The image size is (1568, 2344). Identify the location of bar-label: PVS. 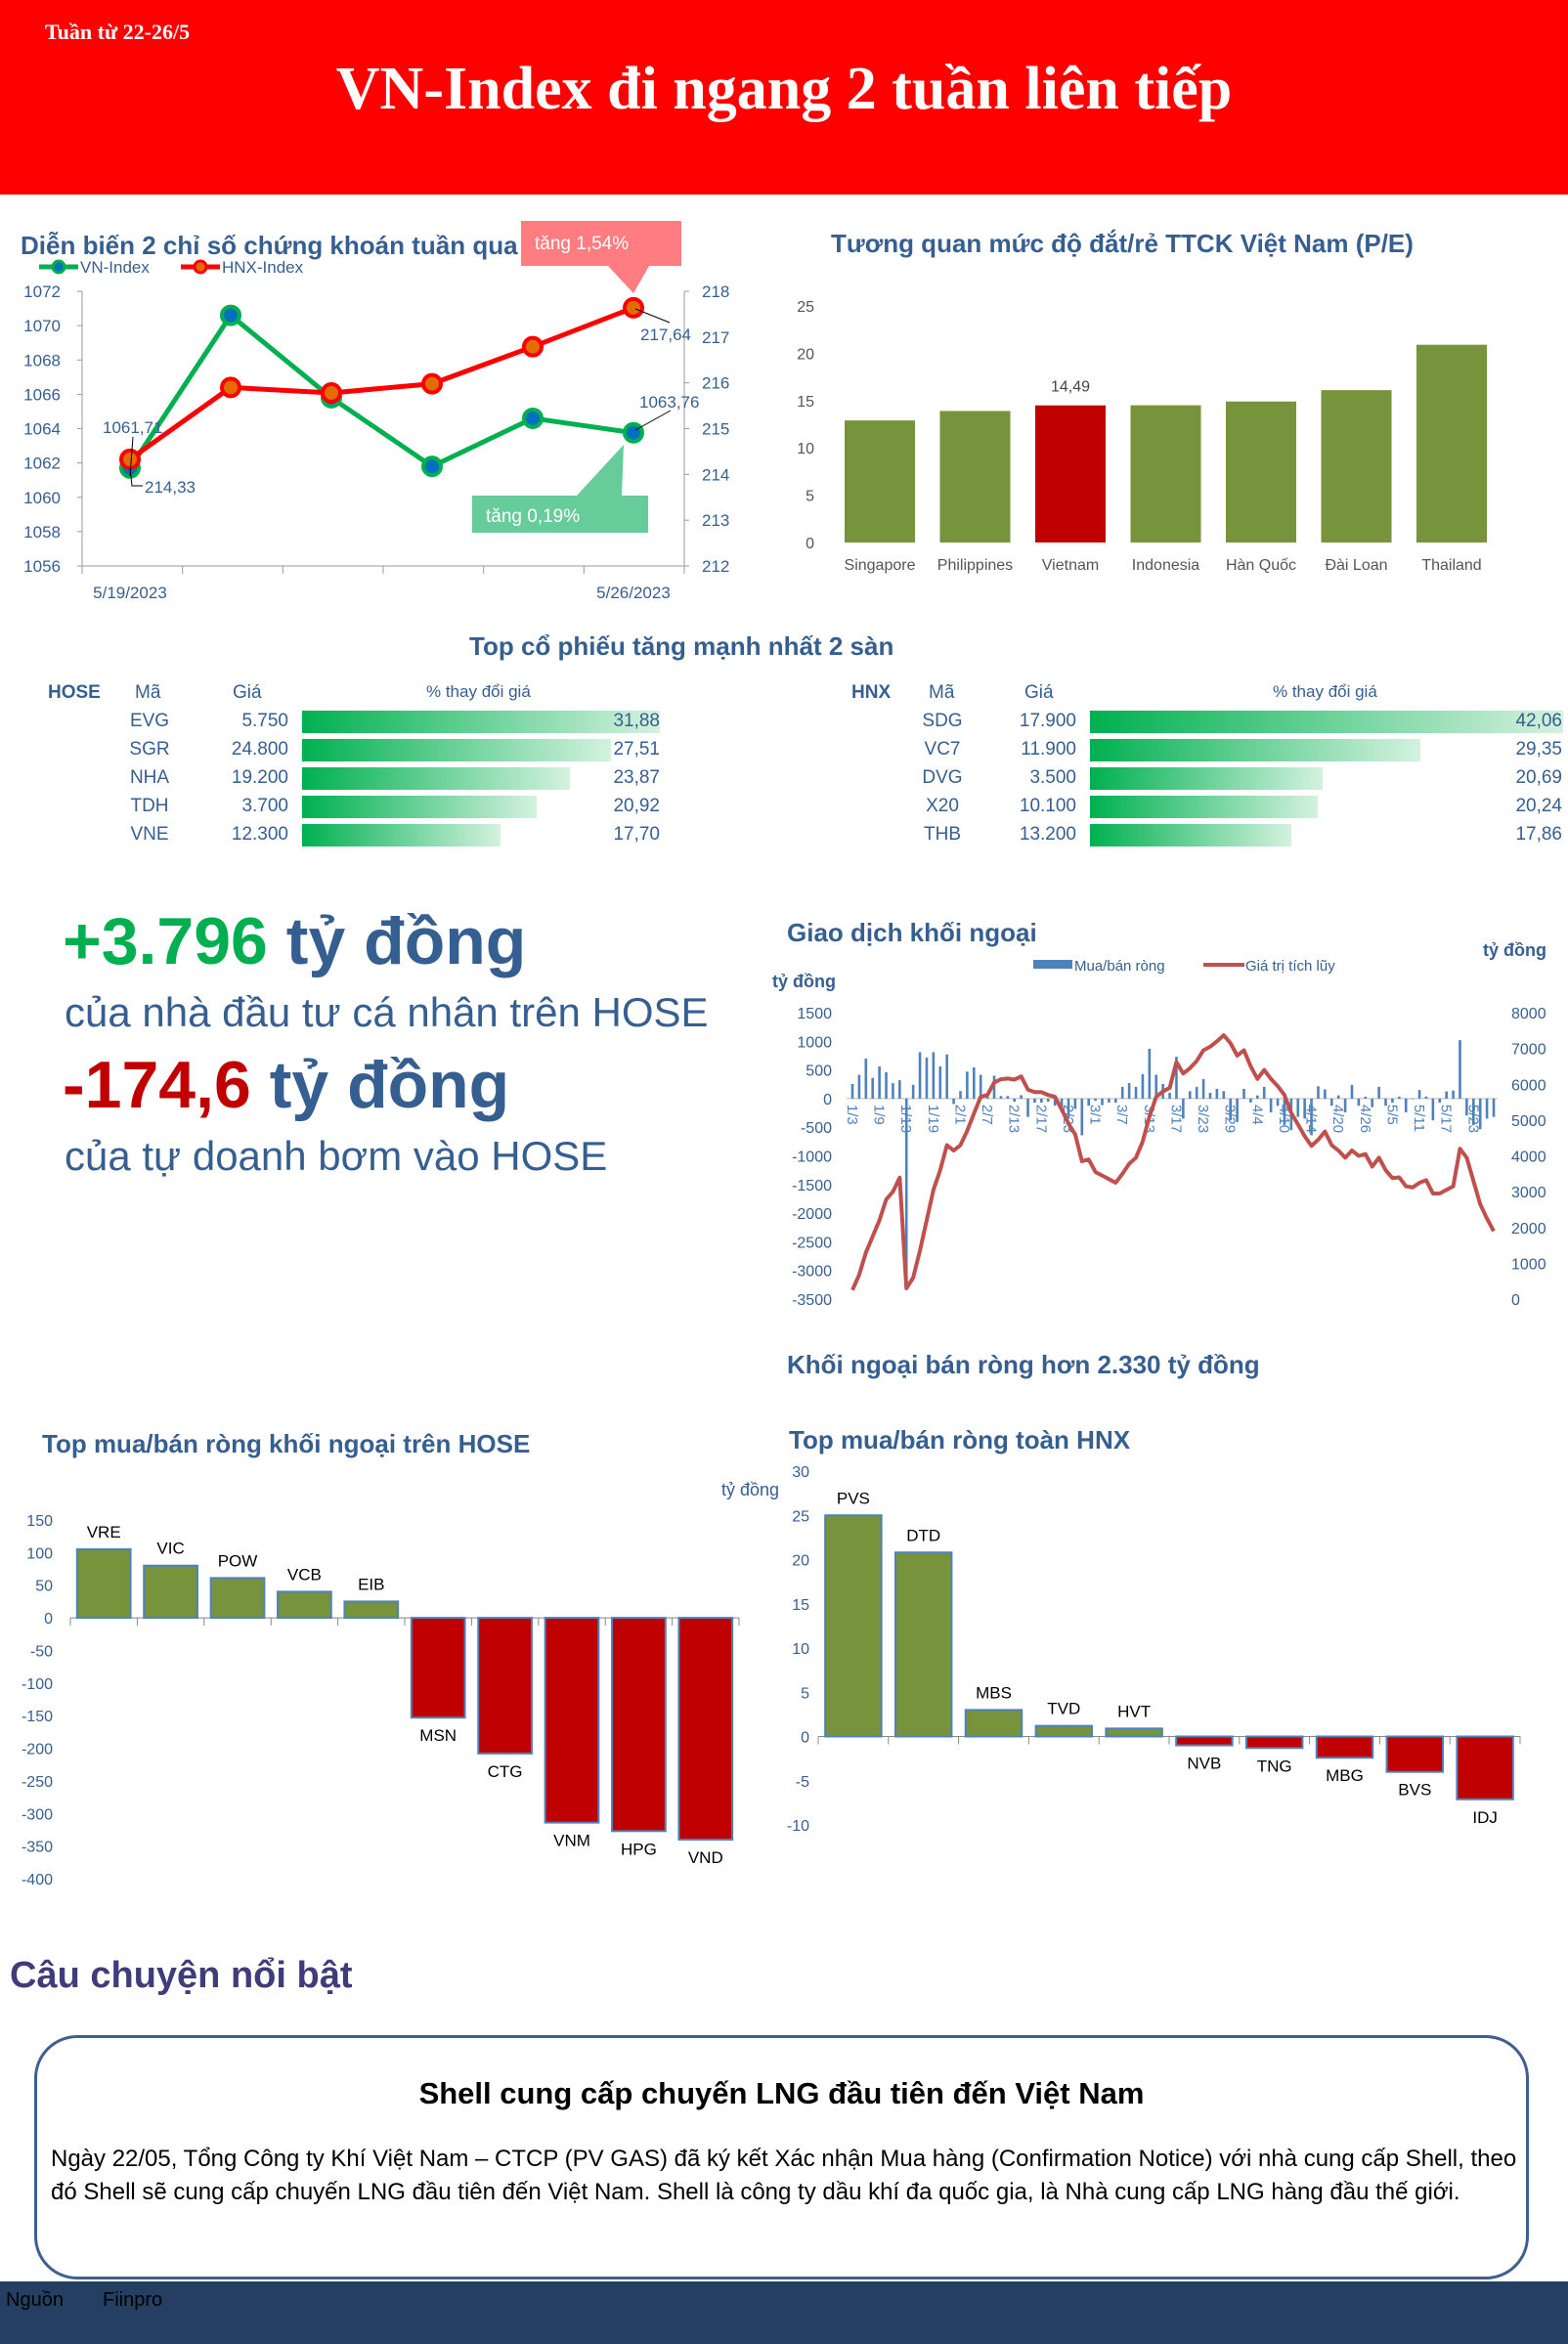
(854, 1498).